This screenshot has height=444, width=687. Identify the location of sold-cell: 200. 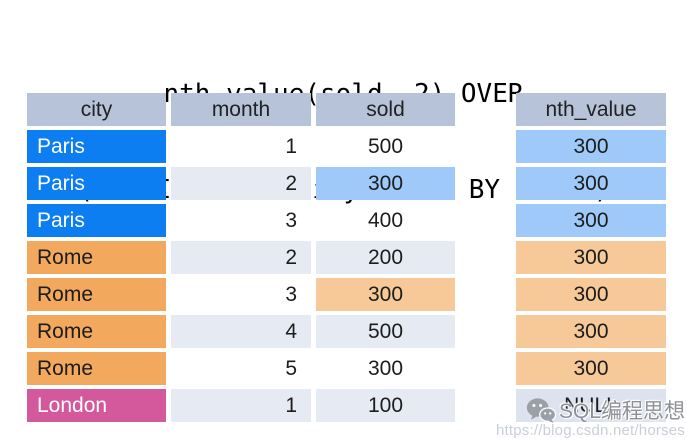
(385, 257).